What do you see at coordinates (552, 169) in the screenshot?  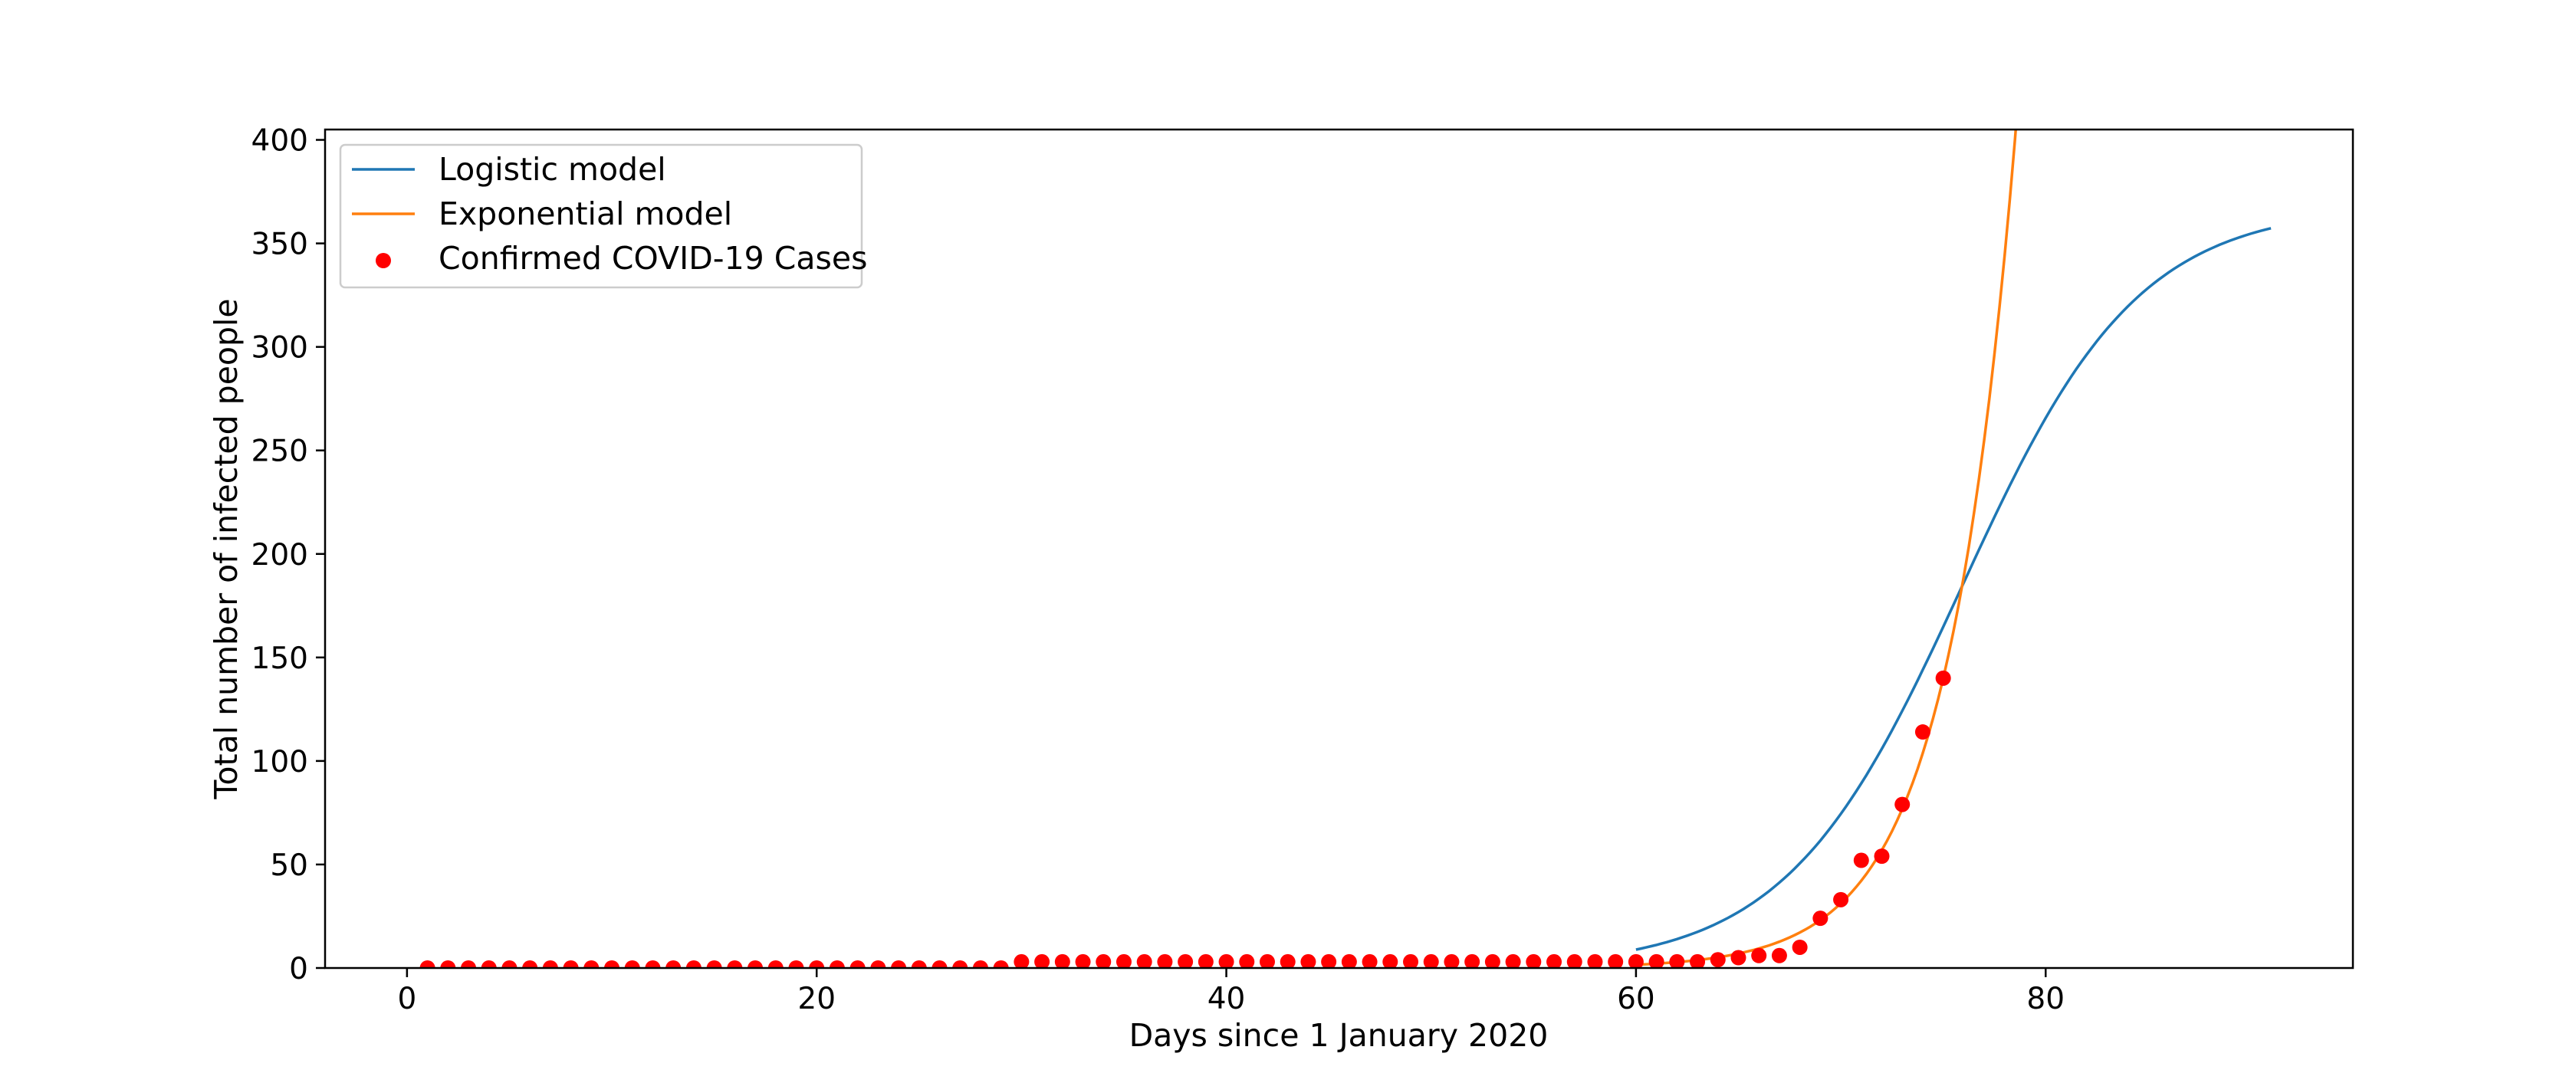 I see `legend-label: Logistic model` at bounding box center [552, 169].